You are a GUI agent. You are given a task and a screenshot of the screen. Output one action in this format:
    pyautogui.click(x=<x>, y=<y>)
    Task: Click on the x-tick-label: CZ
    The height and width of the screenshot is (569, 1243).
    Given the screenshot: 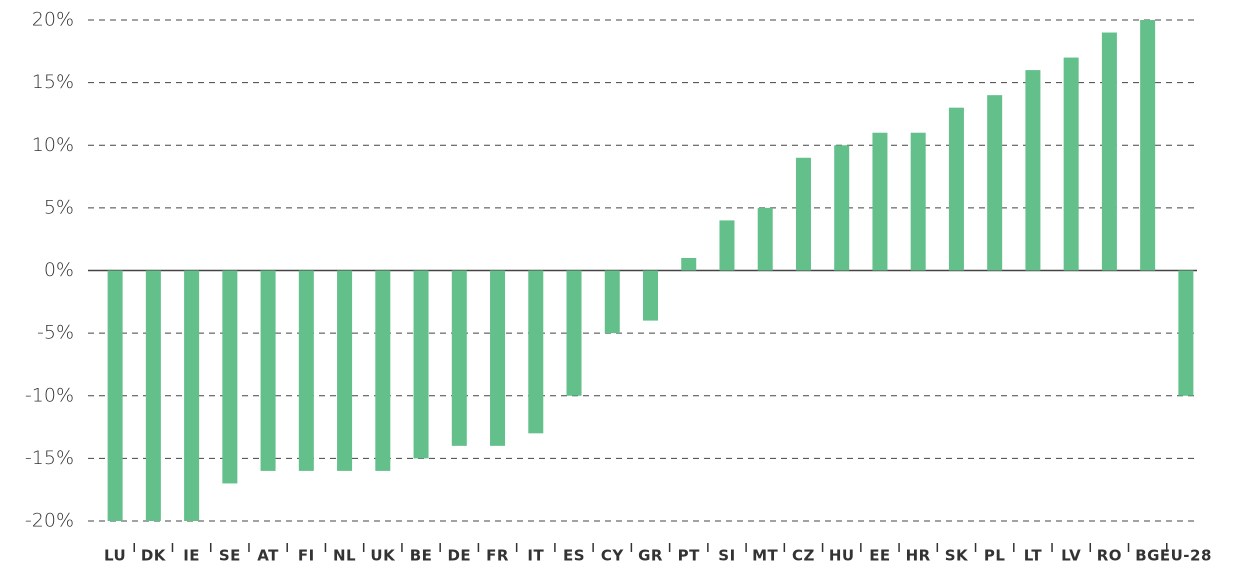 What is the action you would take?
    pyautogui.click(x=803, y=556)
    